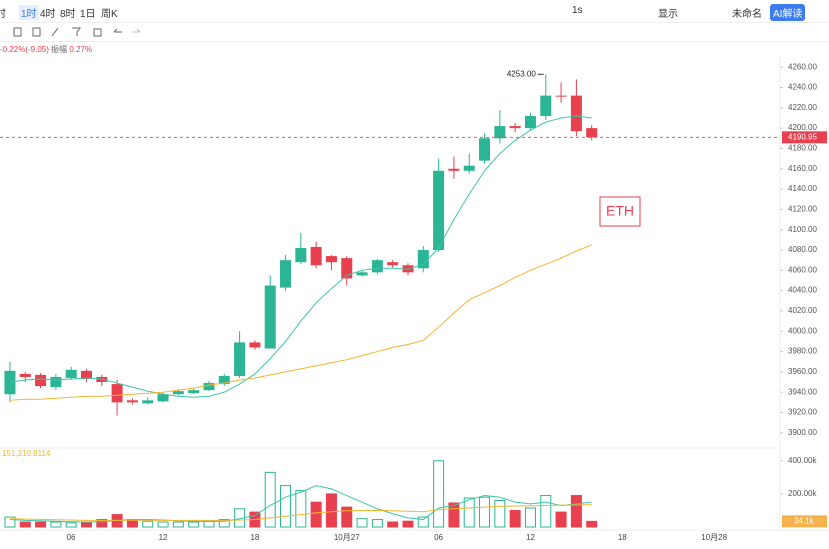 The width and height of the screenshot is (829, 549). What do you see at coordinates (802, 290) in the screenshot?
I see `y-tick-label: 4040.00` at bounding box center [802, 290].